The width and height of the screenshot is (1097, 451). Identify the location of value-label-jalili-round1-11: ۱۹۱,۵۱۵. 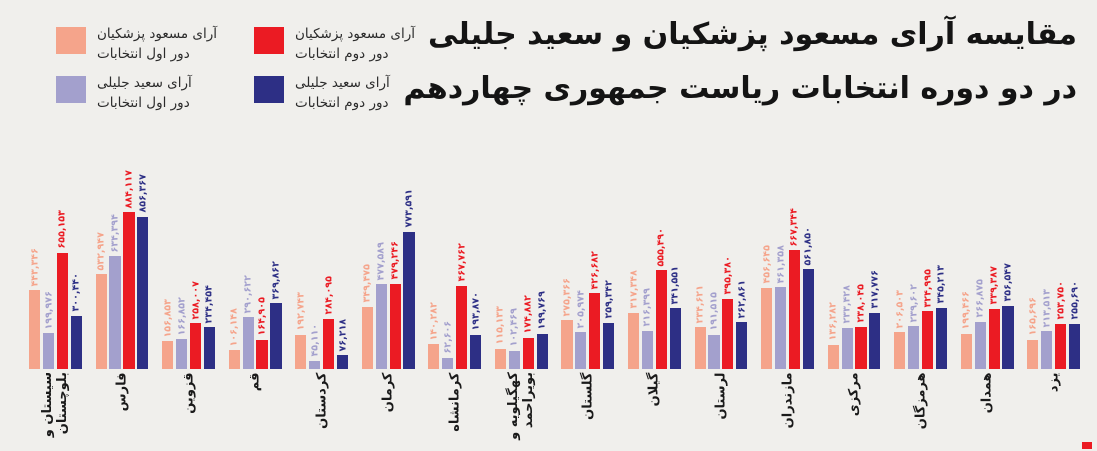
(714, 311).